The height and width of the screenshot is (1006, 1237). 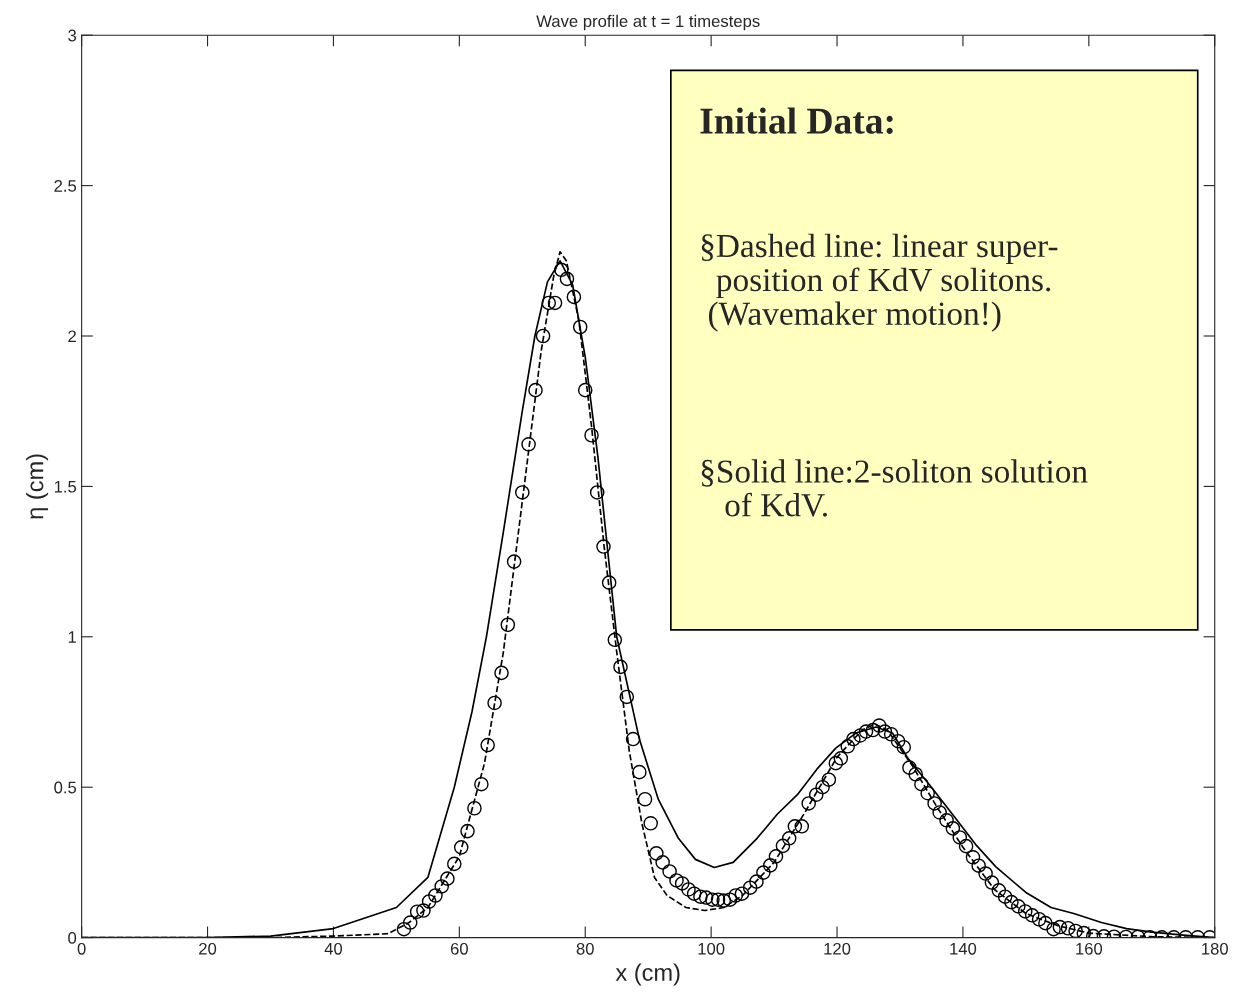 What do you see at coordinates (711, 948) in the screenshot?
I see `x-tick-label: 100` at bounding box center [711, 948].